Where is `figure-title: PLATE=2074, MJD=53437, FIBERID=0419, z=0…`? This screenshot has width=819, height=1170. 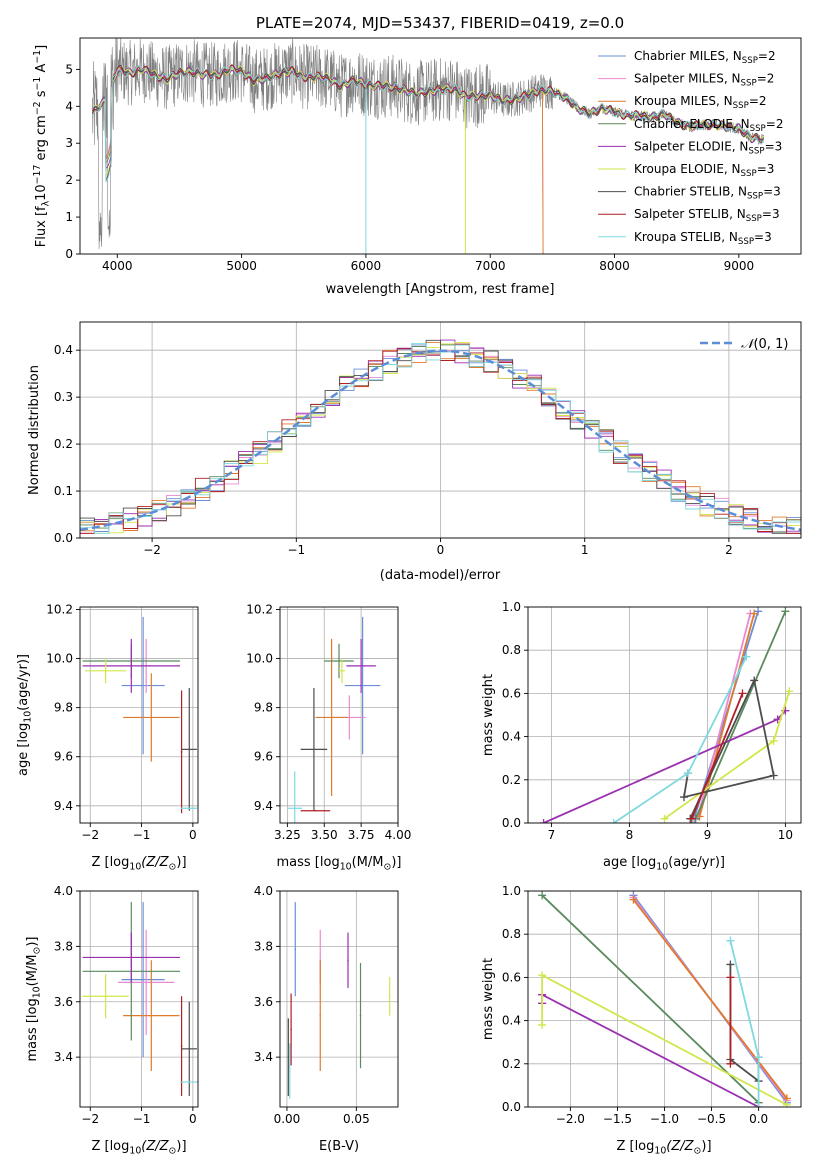 figure-title: PLATE=2074, MJD=53437, FIBERID=0419, z=0… is located at coordinates (440, 23).